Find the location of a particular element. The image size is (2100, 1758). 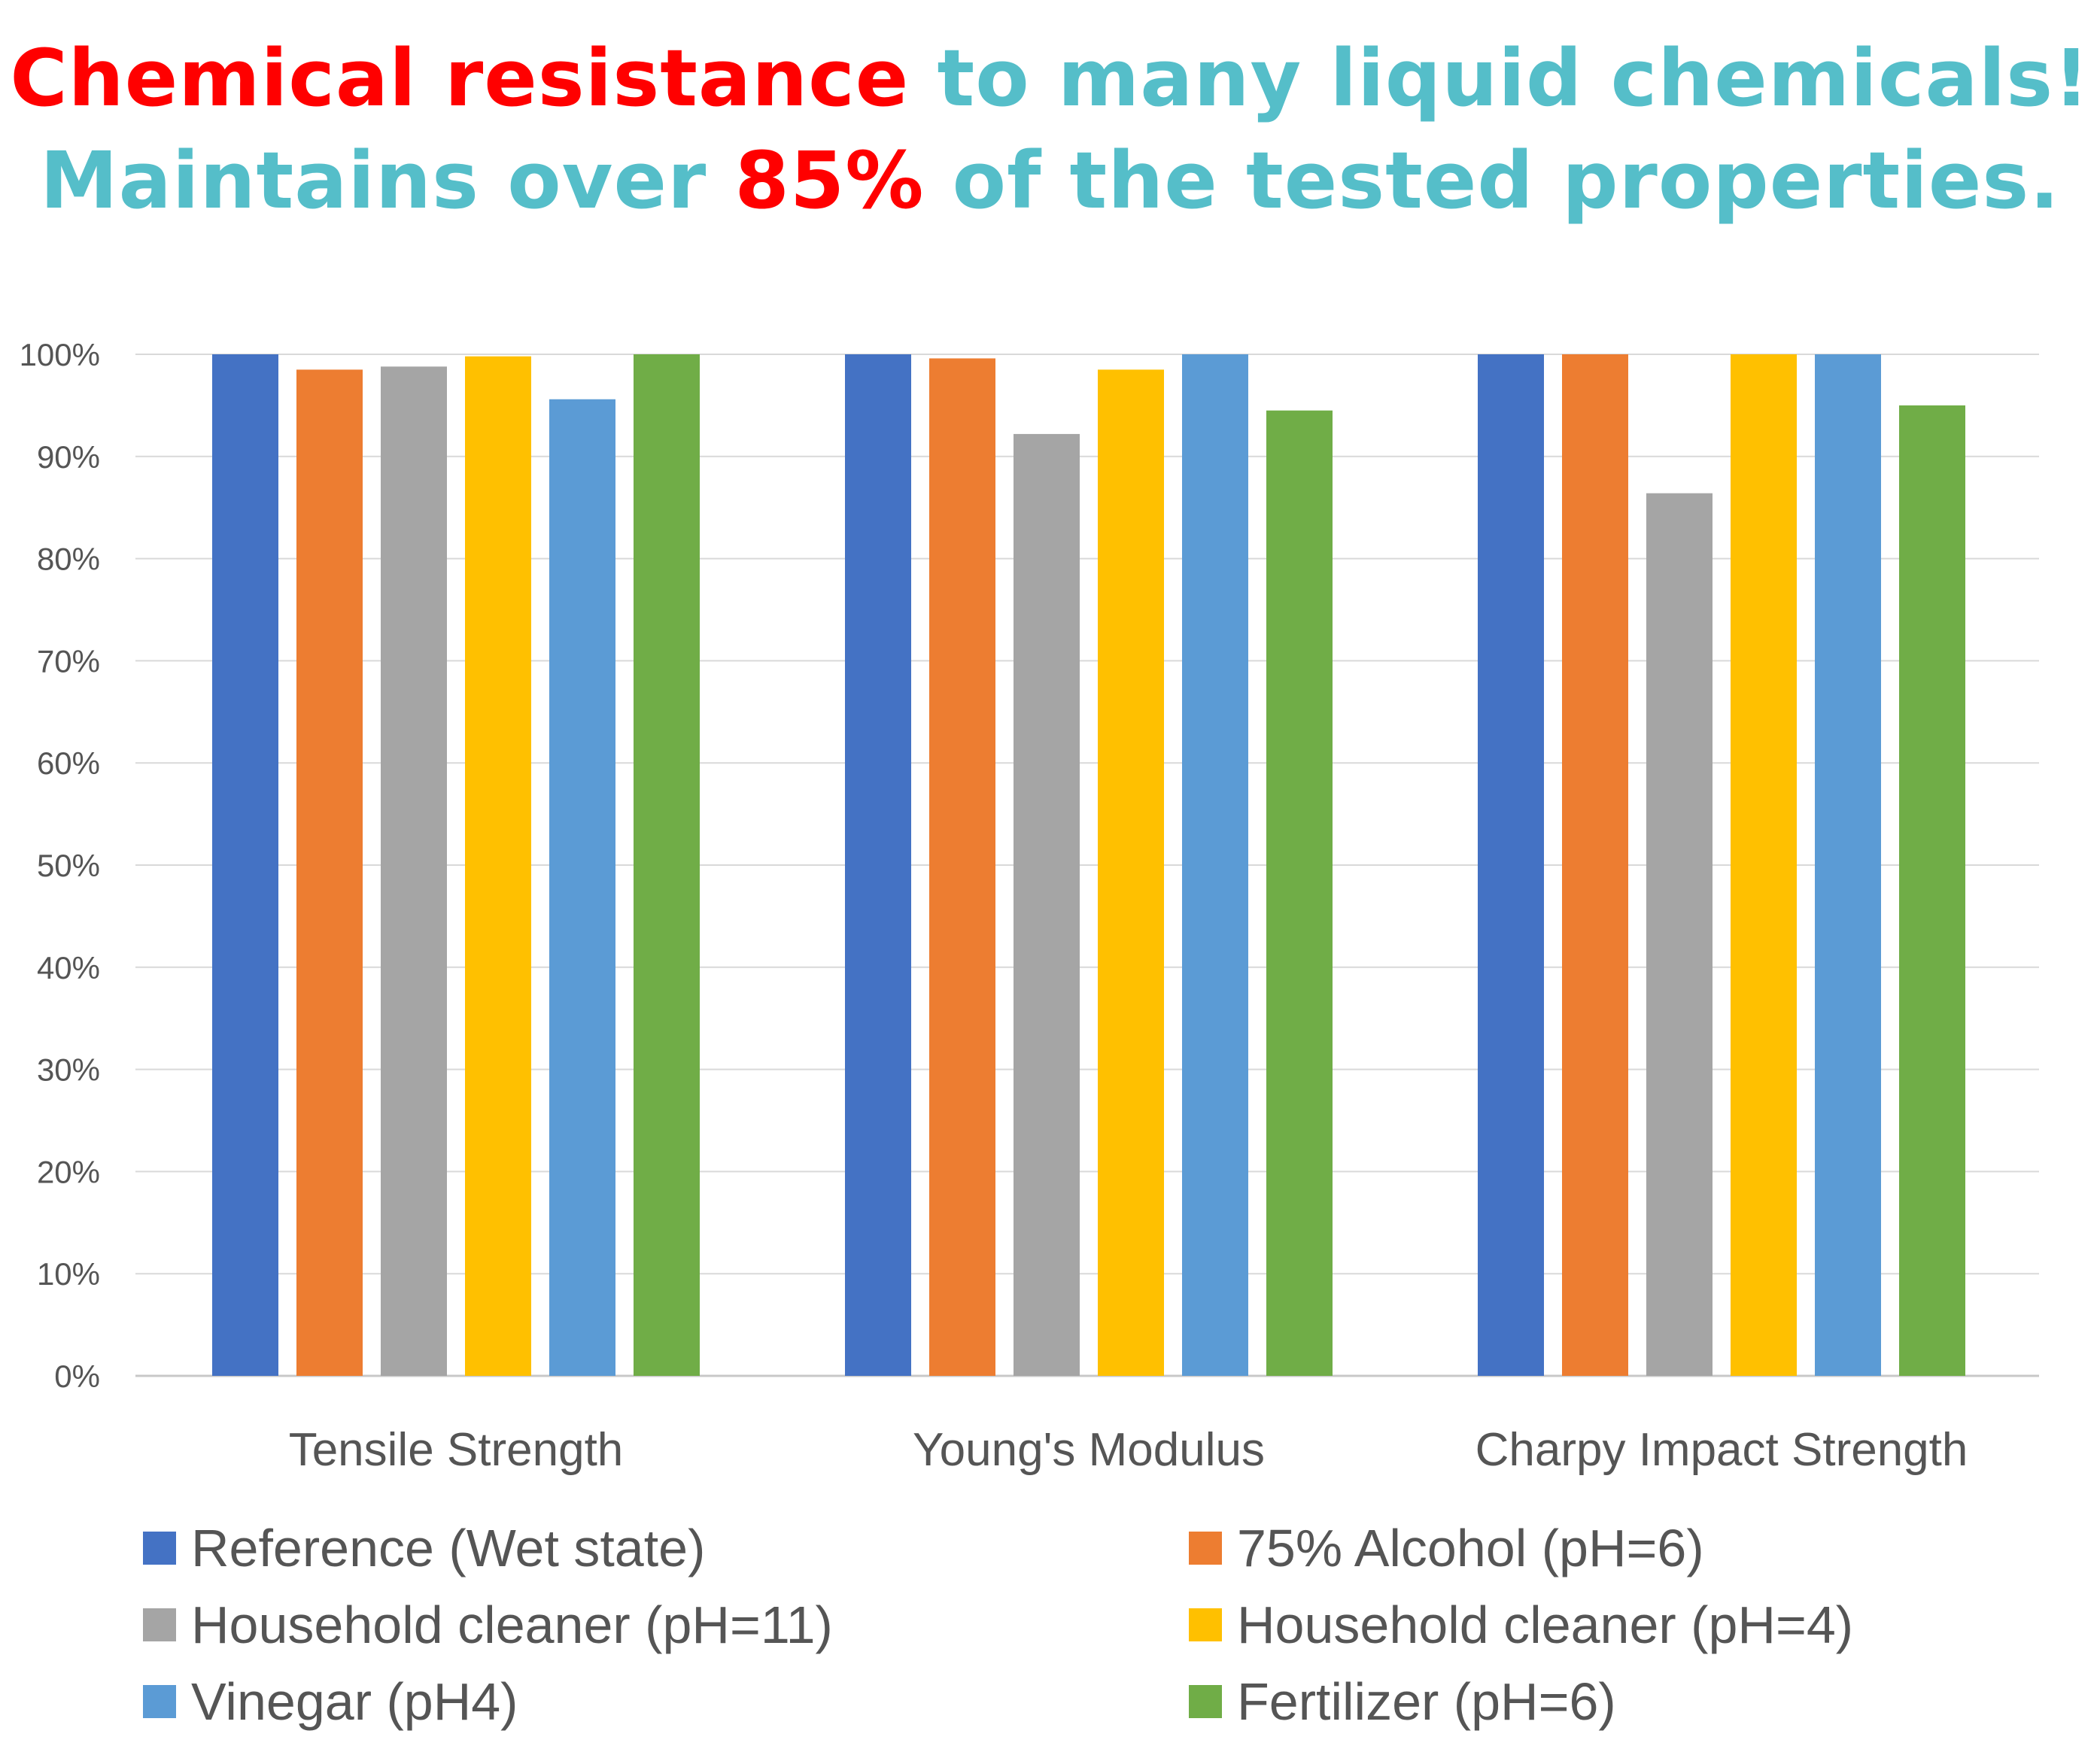

y-tick-label: 40% is located at coordinates (68, 967).